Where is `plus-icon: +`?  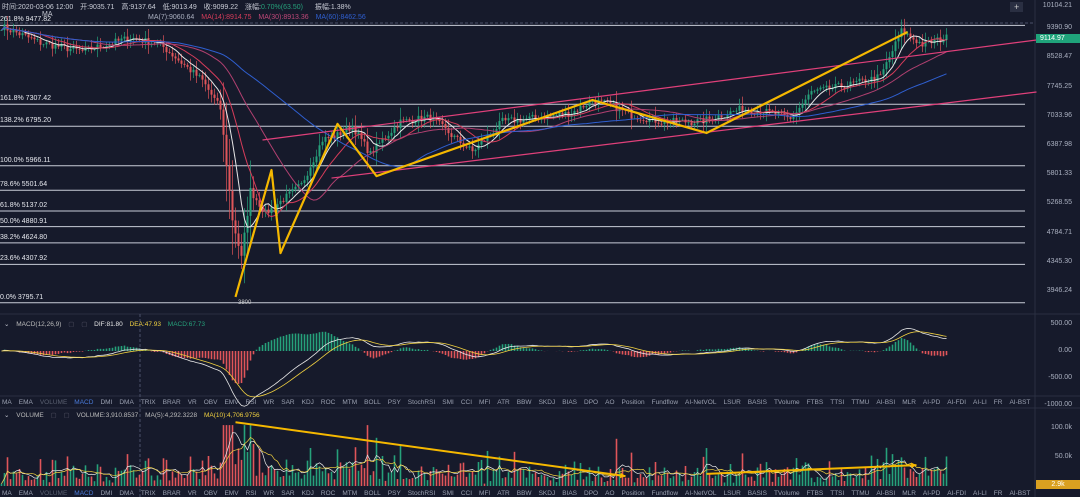 plus-icon: + is located at coordinates (1017, 7).